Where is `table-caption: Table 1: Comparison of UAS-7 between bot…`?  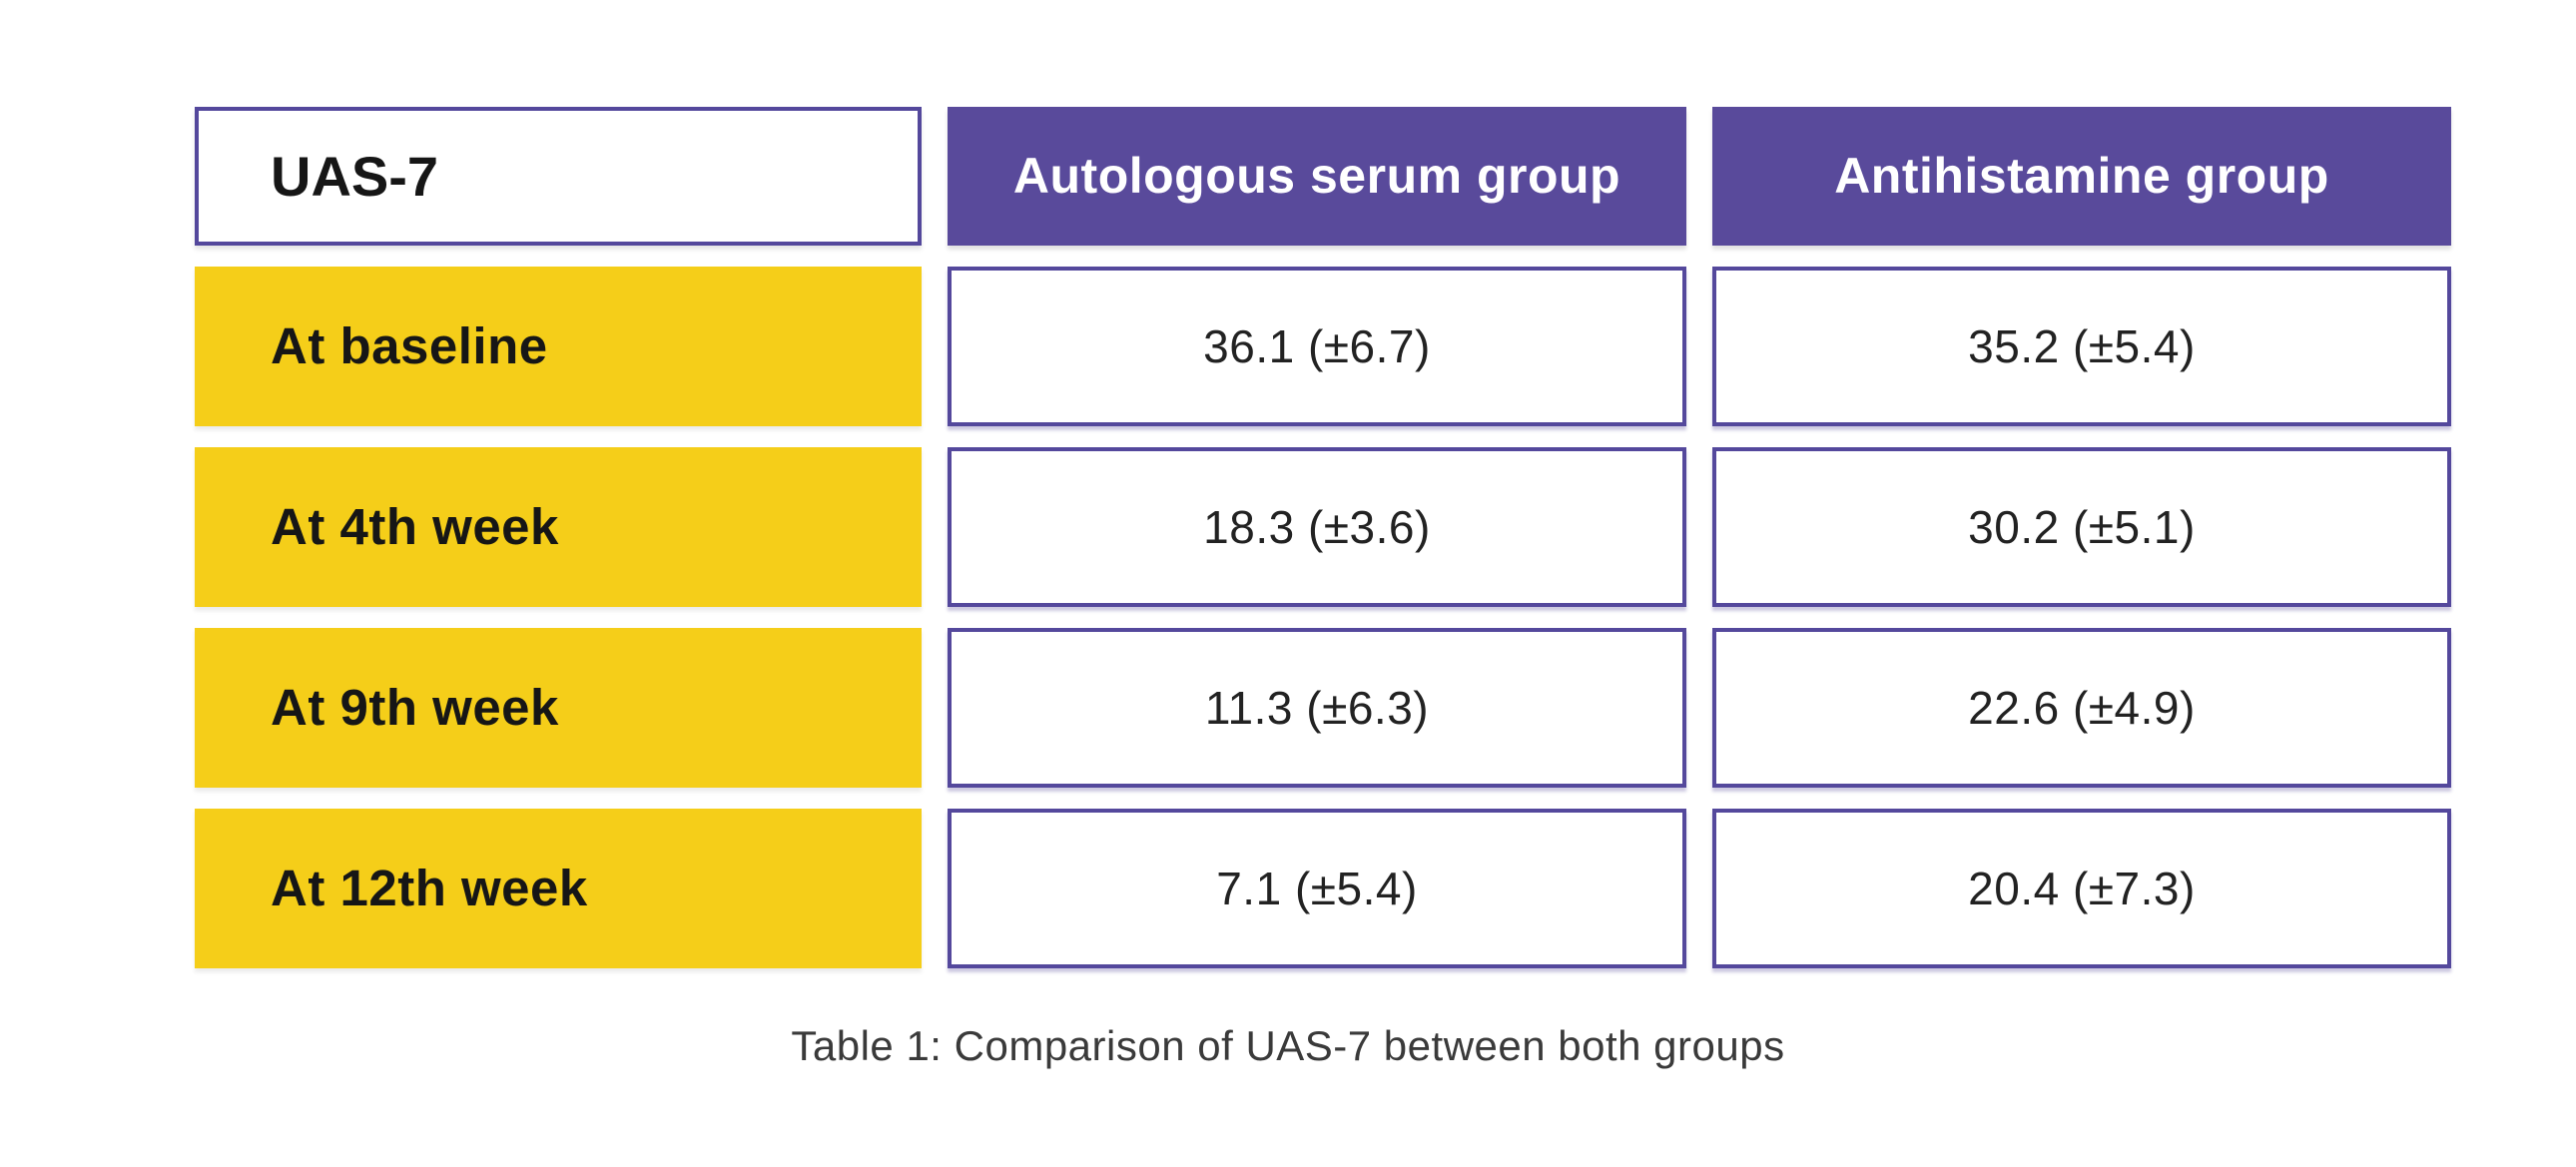
table-caption: Table 1: Comparison of UAS-7 between bot… is located at coordinates (1288, 1046).